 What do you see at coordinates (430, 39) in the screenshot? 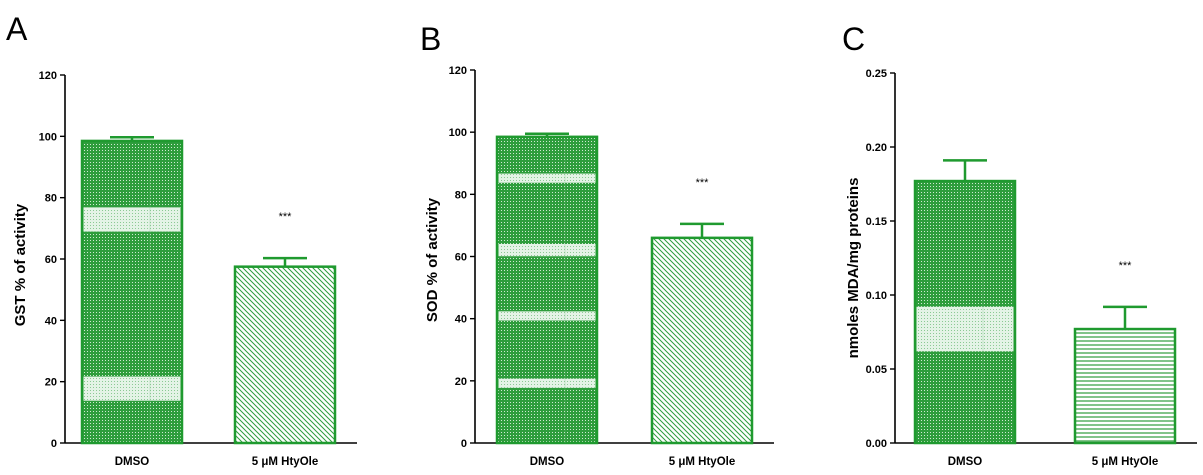
I see `panel-label-b: B` at bounding box center [430, 39].